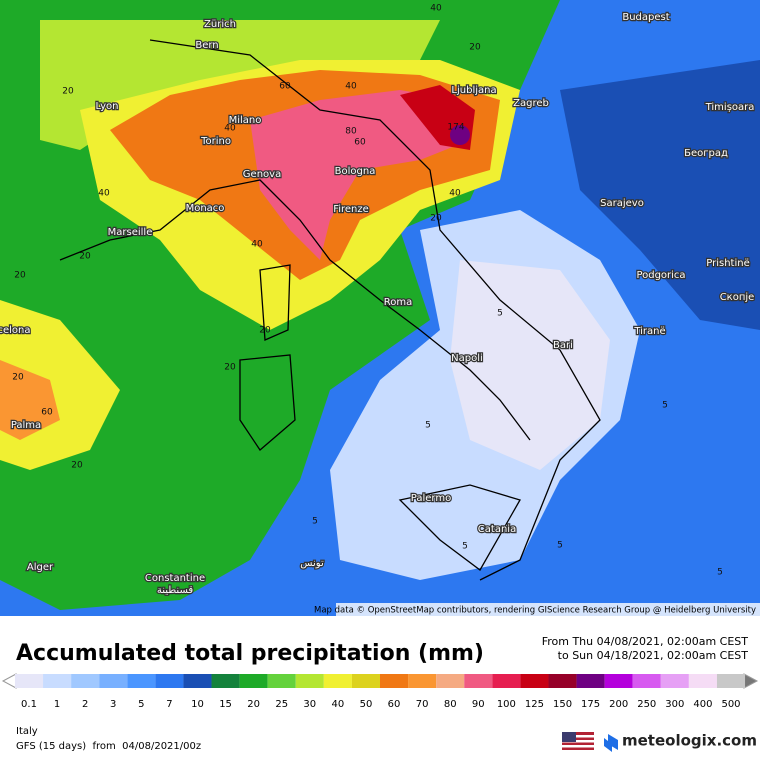 The height and width of the screenshot is (764, 760). Describe the element at coordinates (398, 302) in the screenshot. I see `city-label: Roma` at that location.